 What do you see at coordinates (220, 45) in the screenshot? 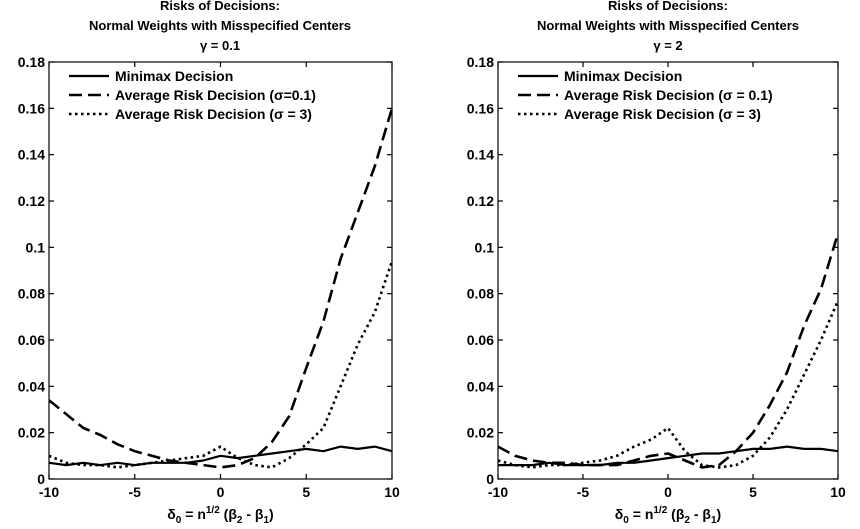
I see `chart-title-line: γ = 0.1` at bounding box center [220, 45].